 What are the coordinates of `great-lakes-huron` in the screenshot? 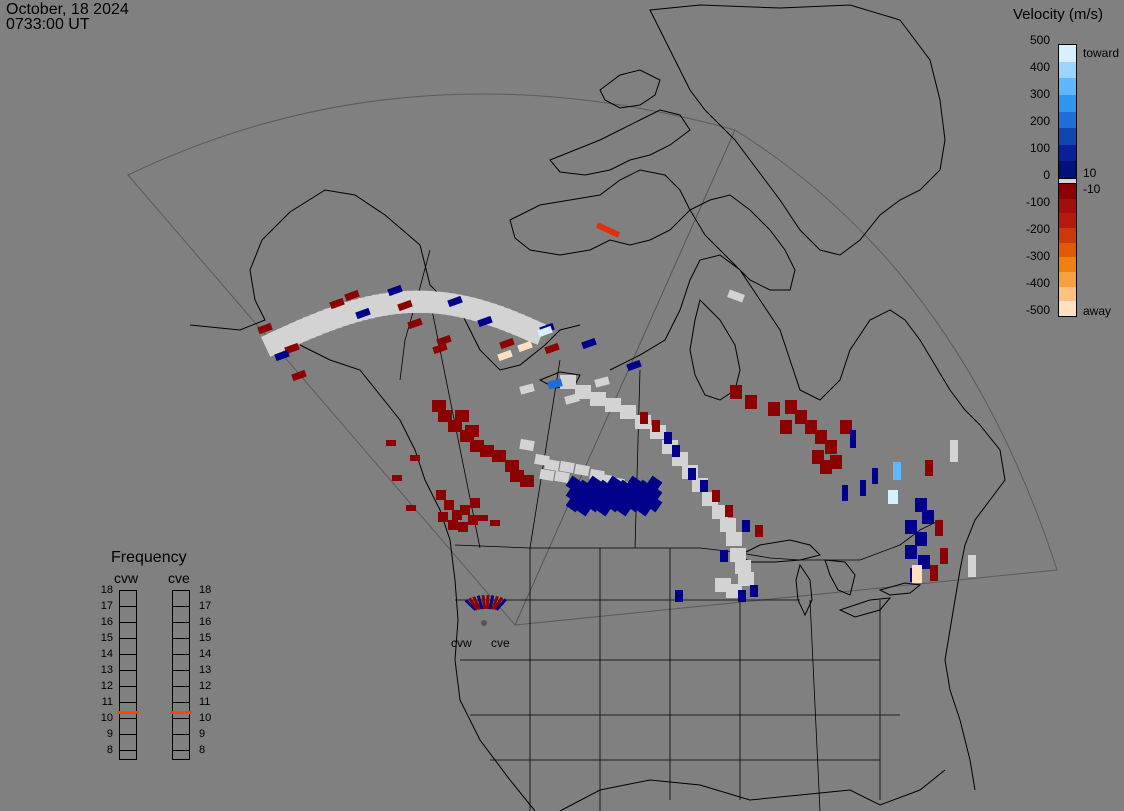 It's located at (840, 577).